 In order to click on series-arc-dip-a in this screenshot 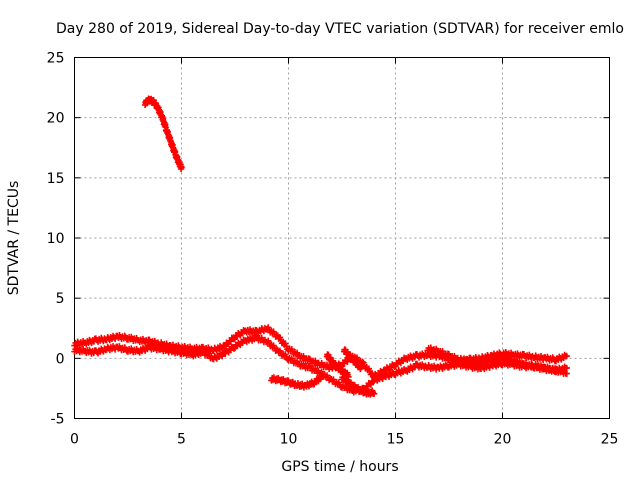, I will do `click(297, 381)`.